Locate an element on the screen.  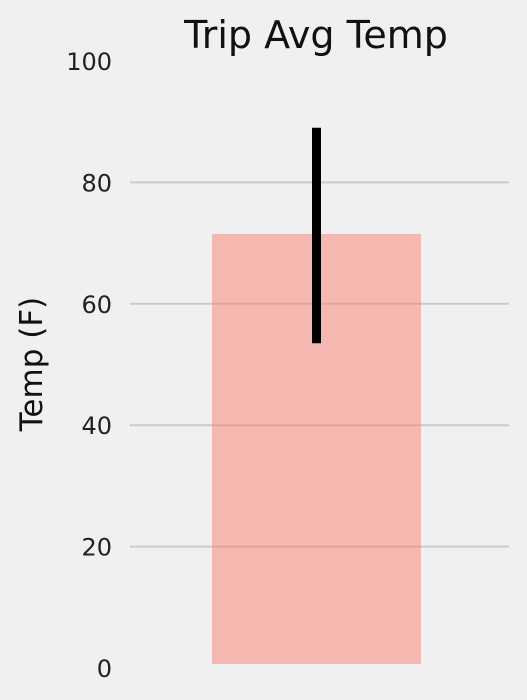
y-tick-label-20: 20 is located at coordinates (96, 548).